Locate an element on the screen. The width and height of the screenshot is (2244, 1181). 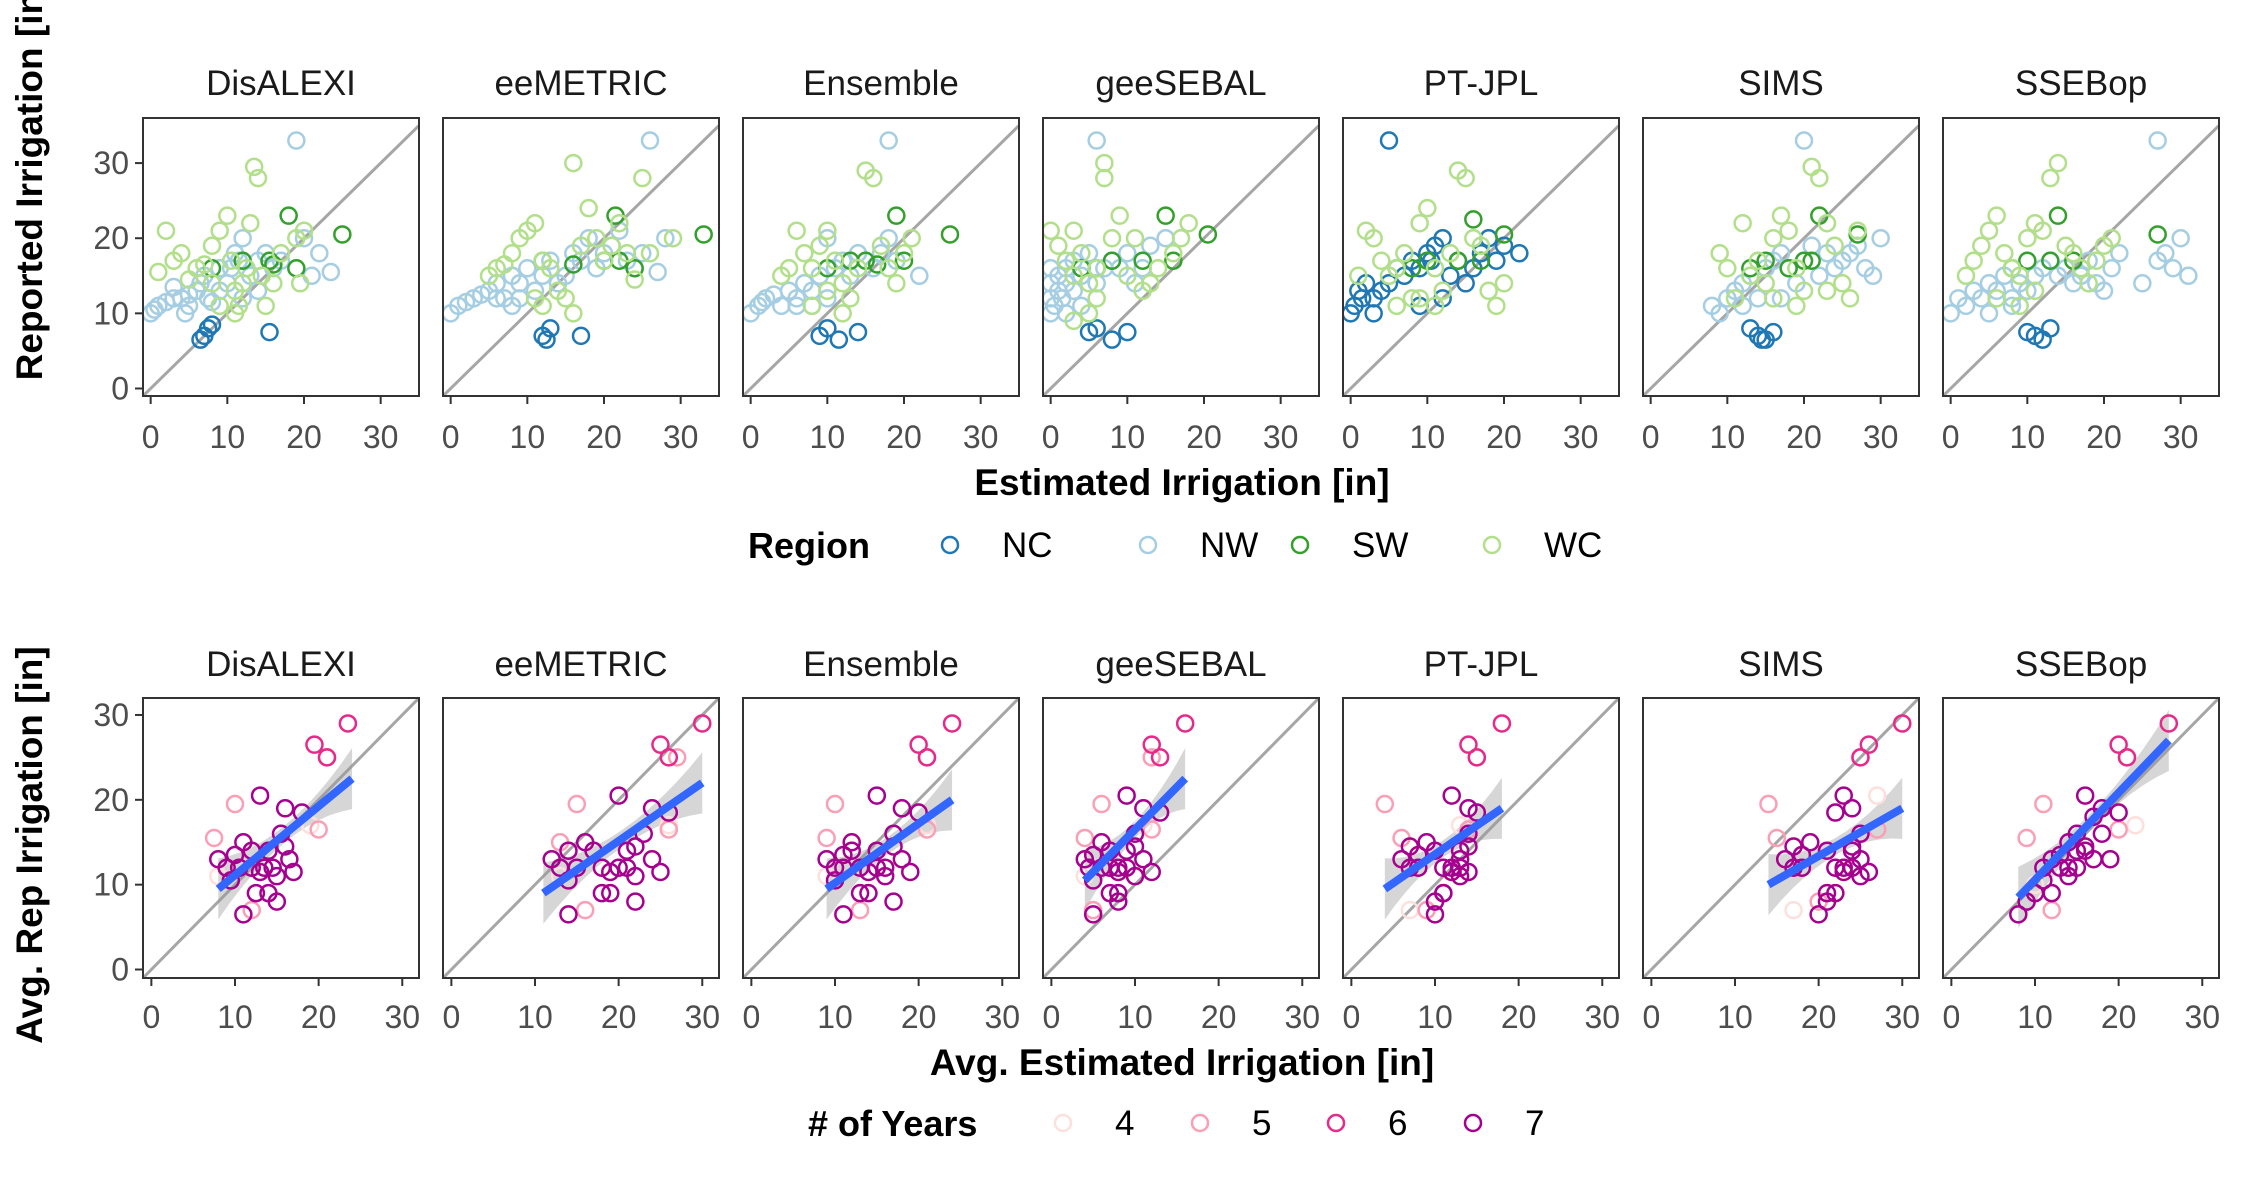
y-tick-label: 20 is located at coordinates (111, 800).